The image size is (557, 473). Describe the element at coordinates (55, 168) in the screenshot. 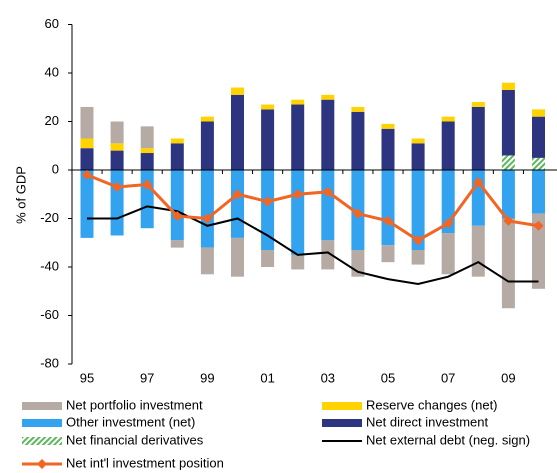

I see `y-tick-label: 0` at that location.